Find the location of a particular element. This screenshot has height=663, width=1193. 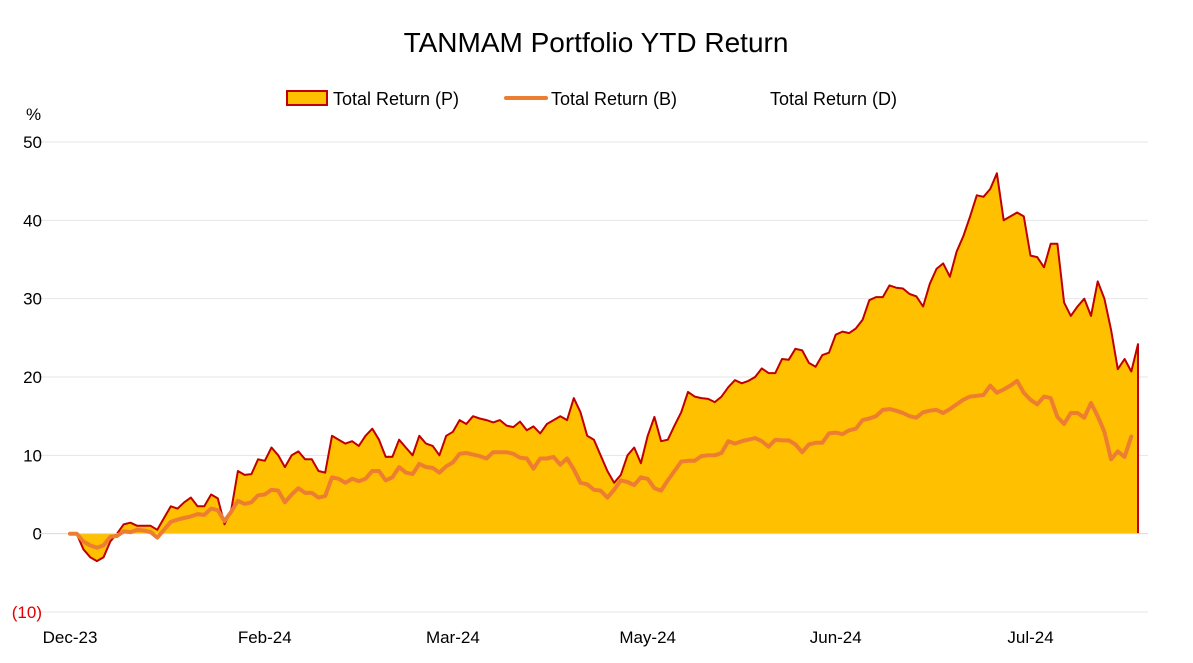

y-tick-label: (10) is located at coordinates (27, 612).